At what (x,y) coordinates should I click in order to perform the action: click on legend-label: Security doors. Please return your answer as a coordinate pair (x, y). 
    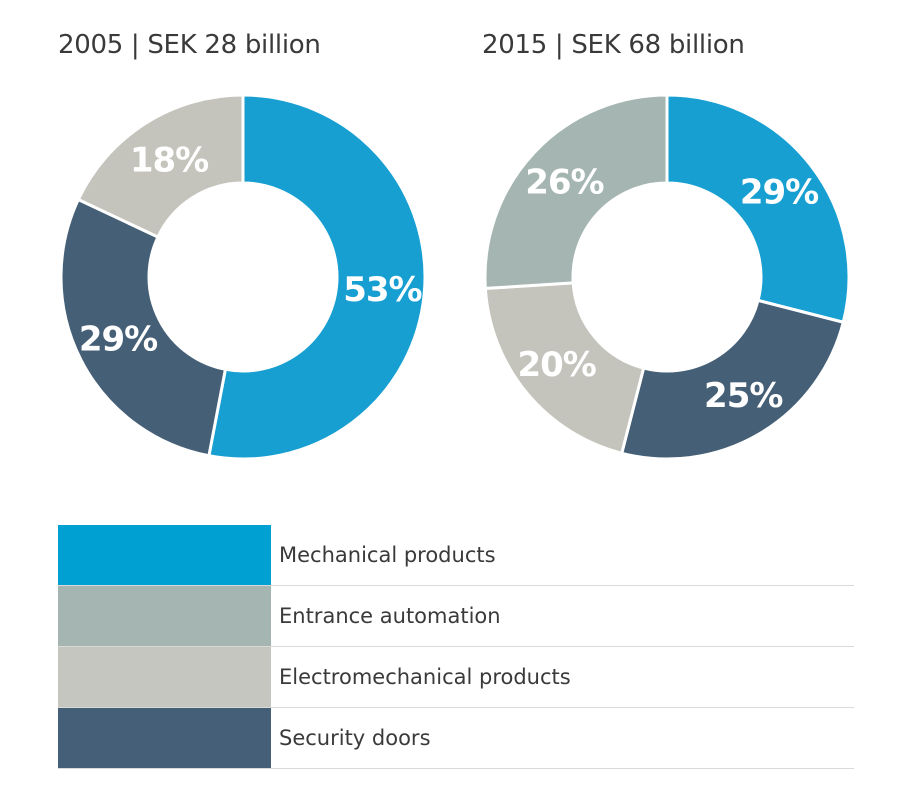
    Looking at the image, I should click on (355, 738).